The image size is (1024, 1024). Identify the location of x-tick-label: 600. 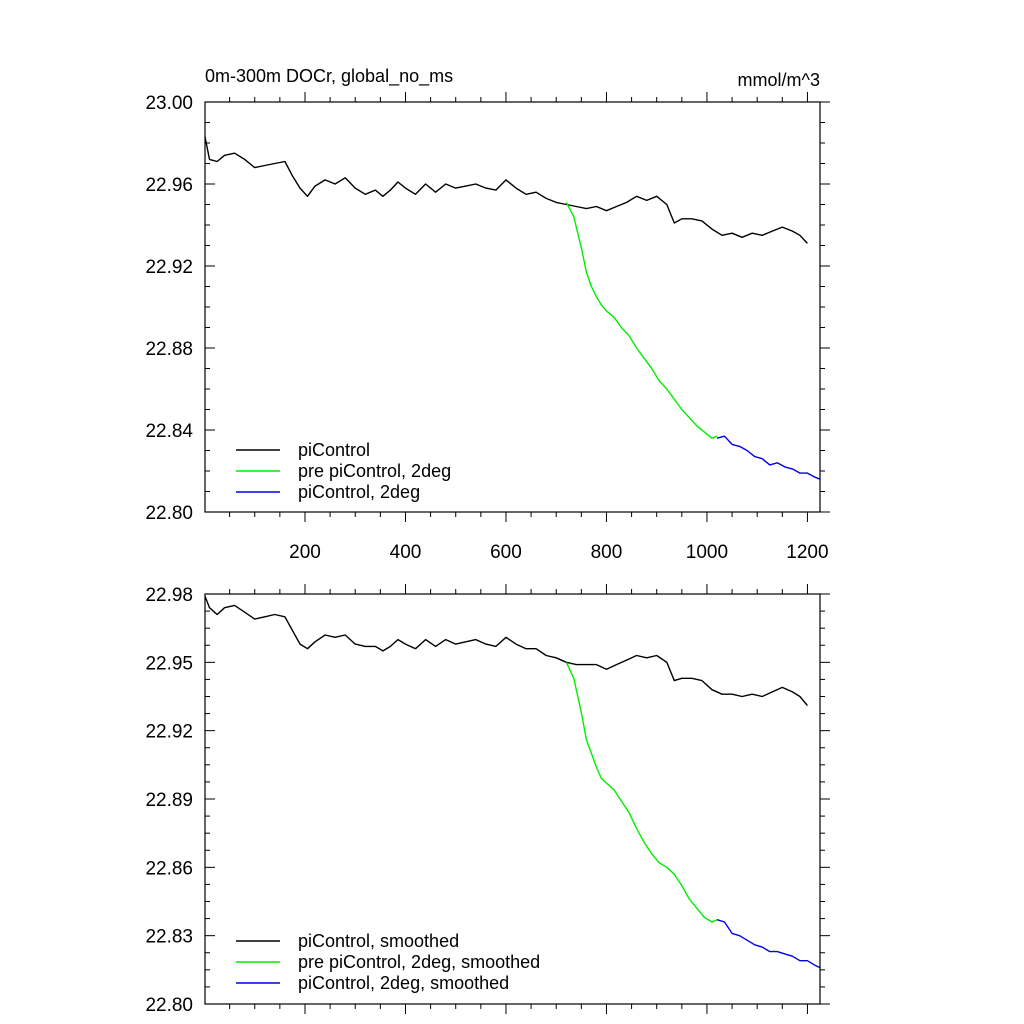
(506, 552).